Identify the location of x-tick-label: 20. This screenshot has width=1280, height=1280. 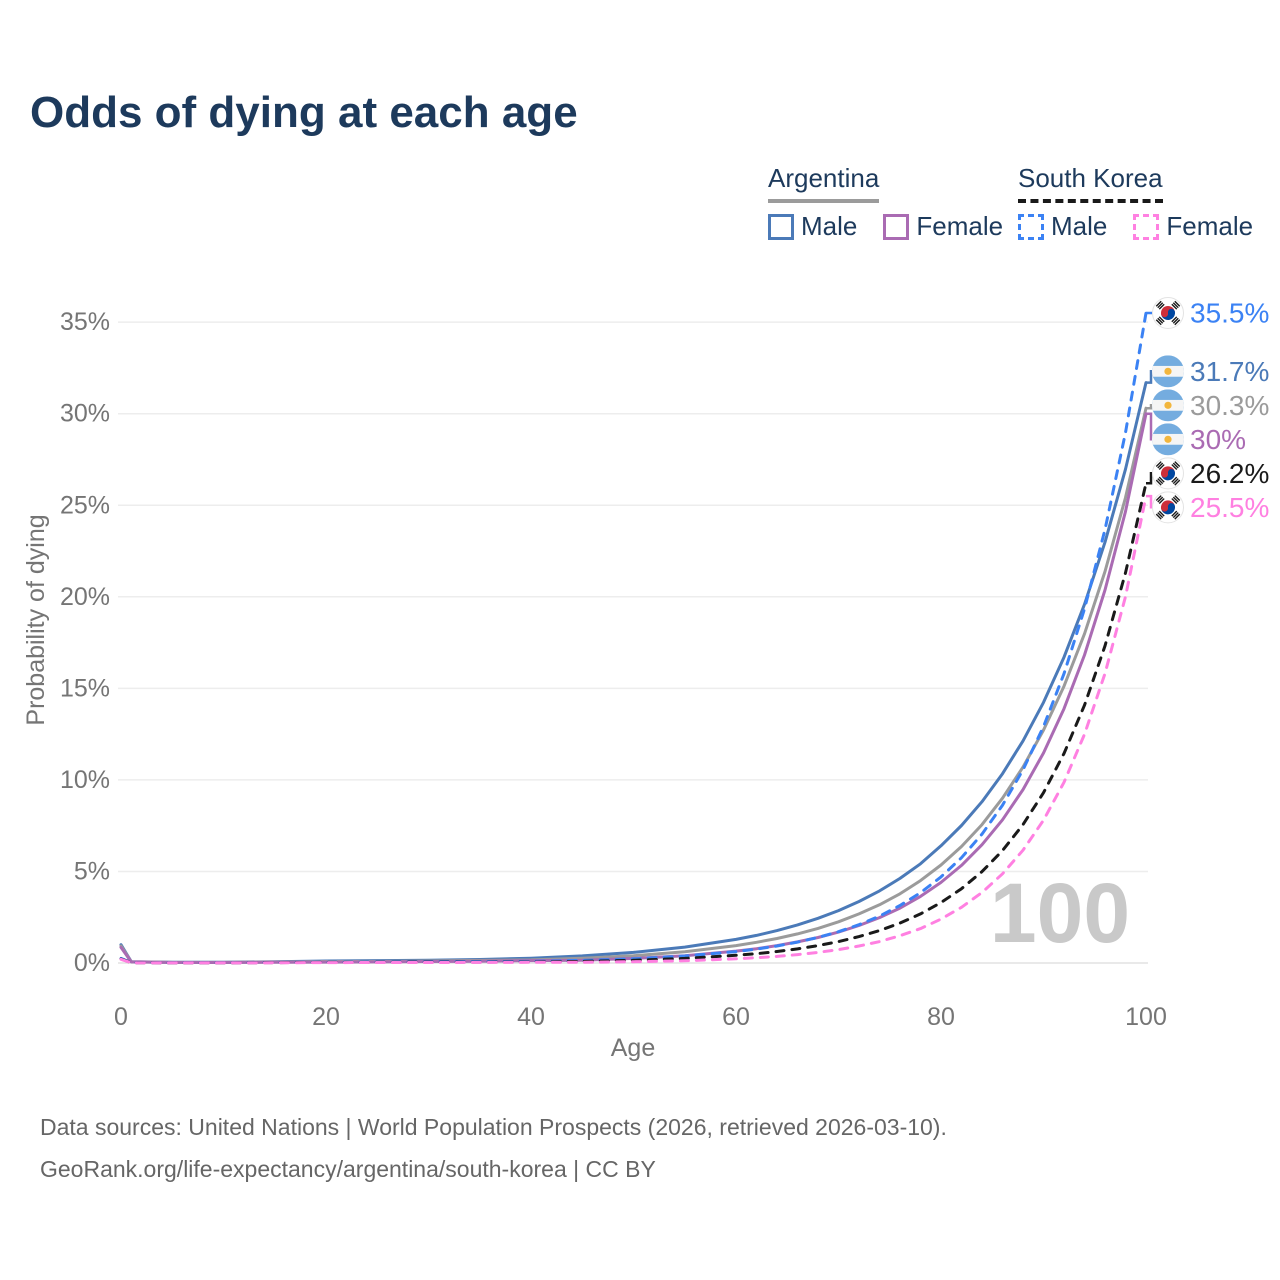
(326, 1017).